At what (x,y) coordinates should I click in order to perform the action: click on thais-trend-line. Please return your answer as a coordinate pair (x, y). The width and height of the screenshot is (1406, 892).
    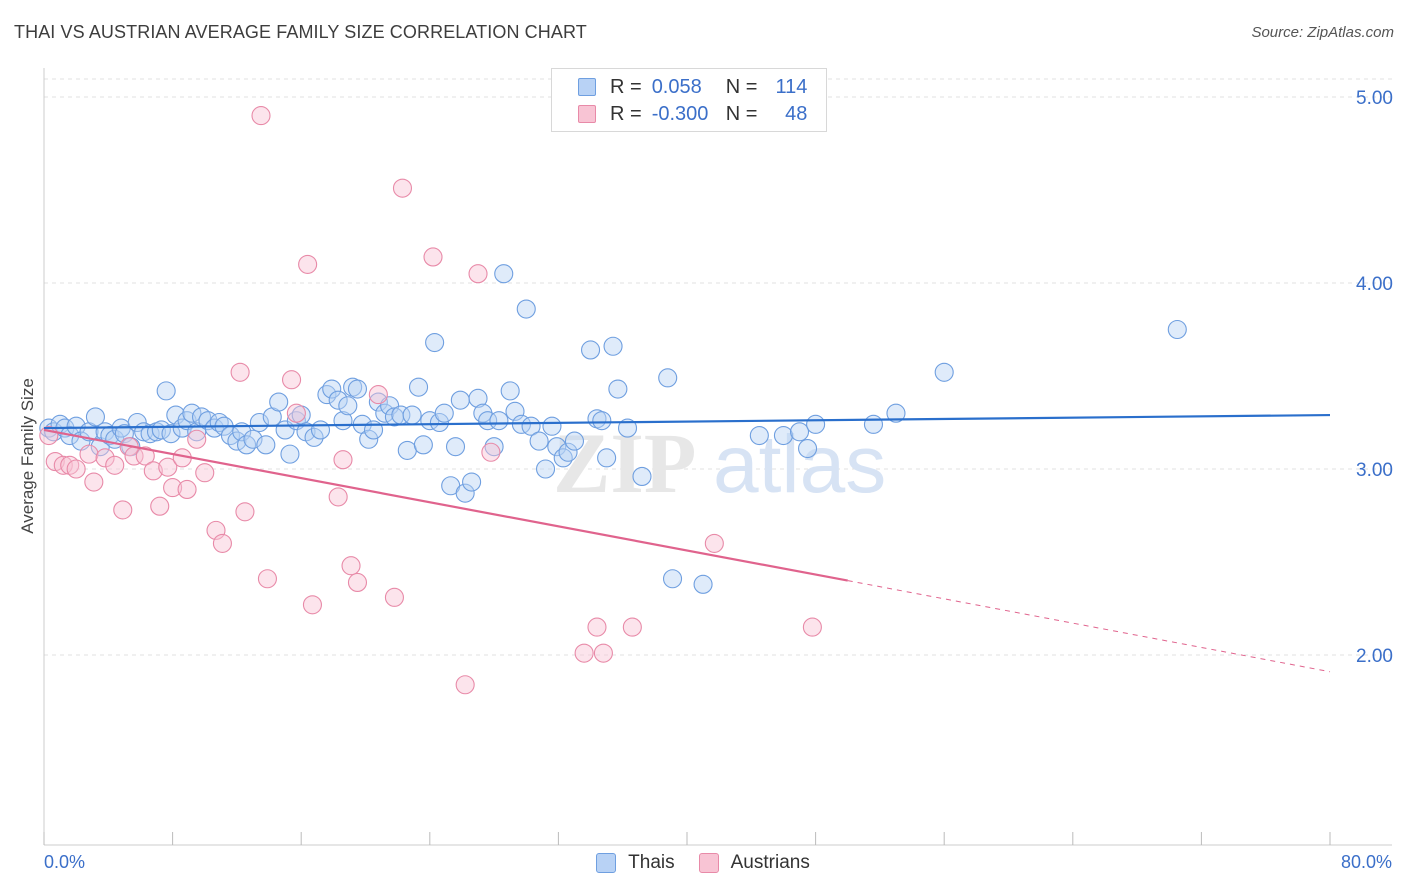
    Looking at the image, I should click on (687, 421).